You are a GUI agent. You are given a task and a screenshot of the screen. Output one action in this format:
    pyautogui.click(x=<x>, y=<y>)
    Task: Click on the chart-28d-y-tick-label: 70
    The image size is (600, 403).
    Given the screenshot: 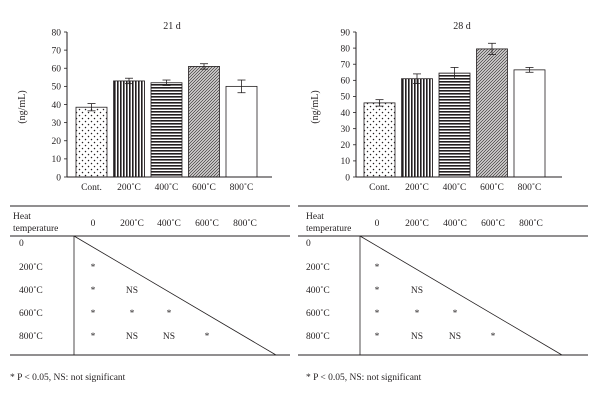 What is the action you would take?
    pyautogui.click(x=346, y=66)
    